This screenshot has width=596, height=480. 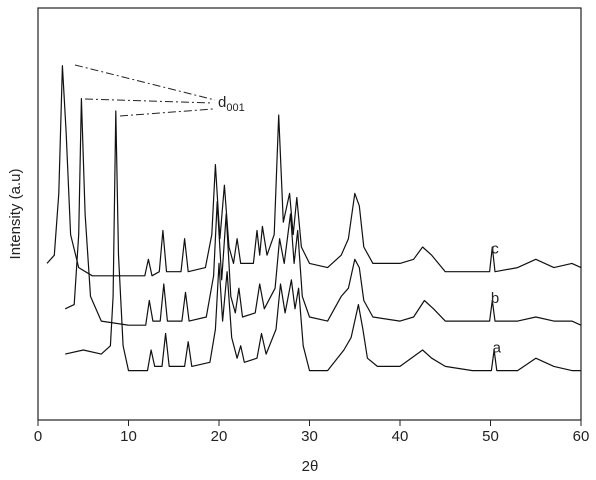 What do you see at coordinates (128, 436) in the screenshot?
I see `x-tick-label: 10` at bounding box center [128, 436].